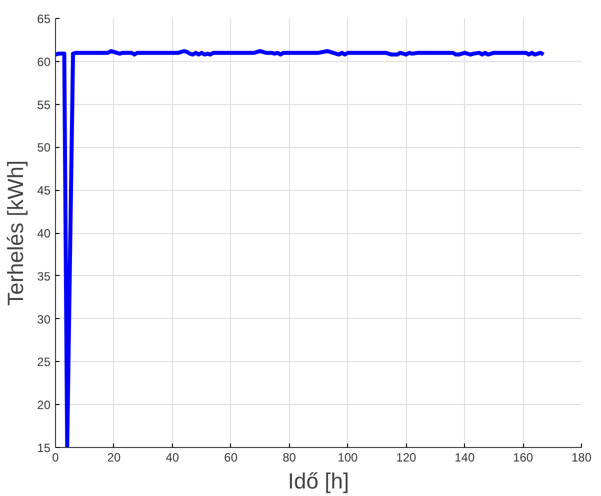  I want to click on x-tick-label: 180, so click(581, 457).